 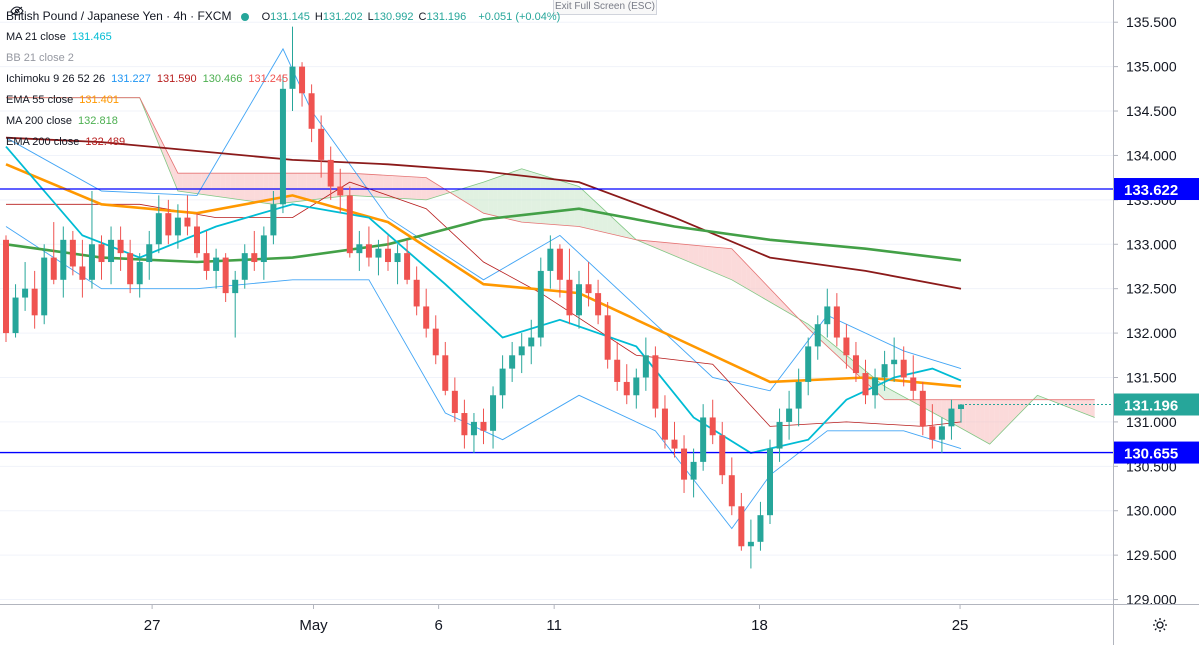 I want to click on ohlc-value: 131.202, so click(x=342, y=17).